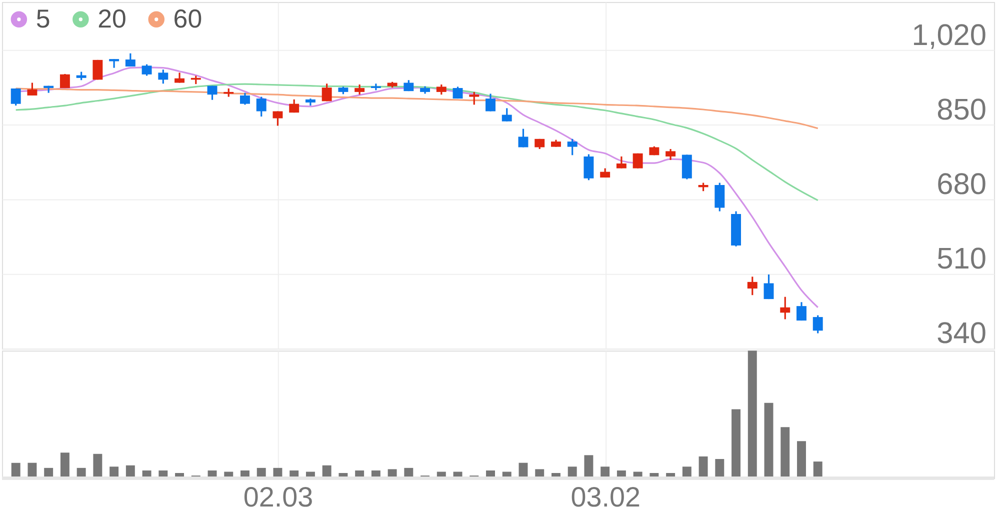 This screenshot has width=996, height=519. I want to click on x-tick-label: 02.03, so click(278, 497).